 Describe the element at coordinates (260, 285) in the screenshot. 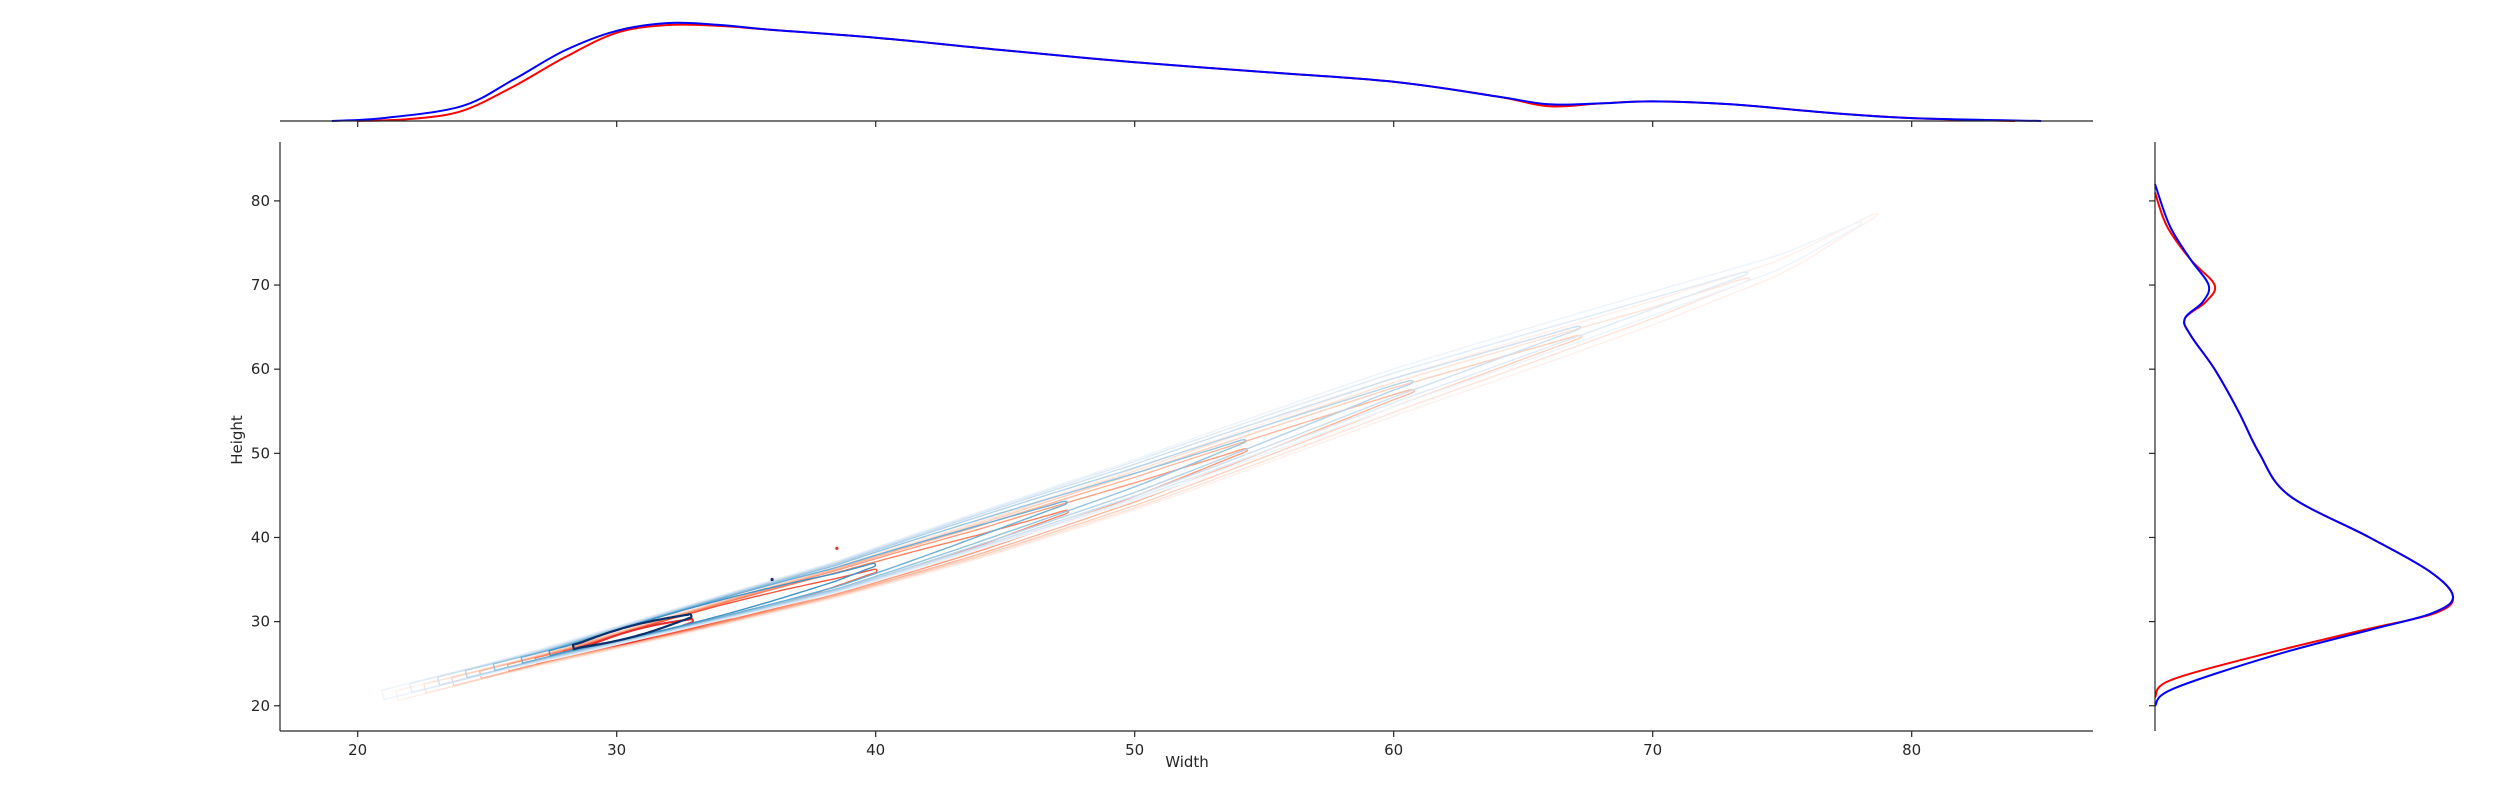

I see `y-tick-label: 70` at that location.